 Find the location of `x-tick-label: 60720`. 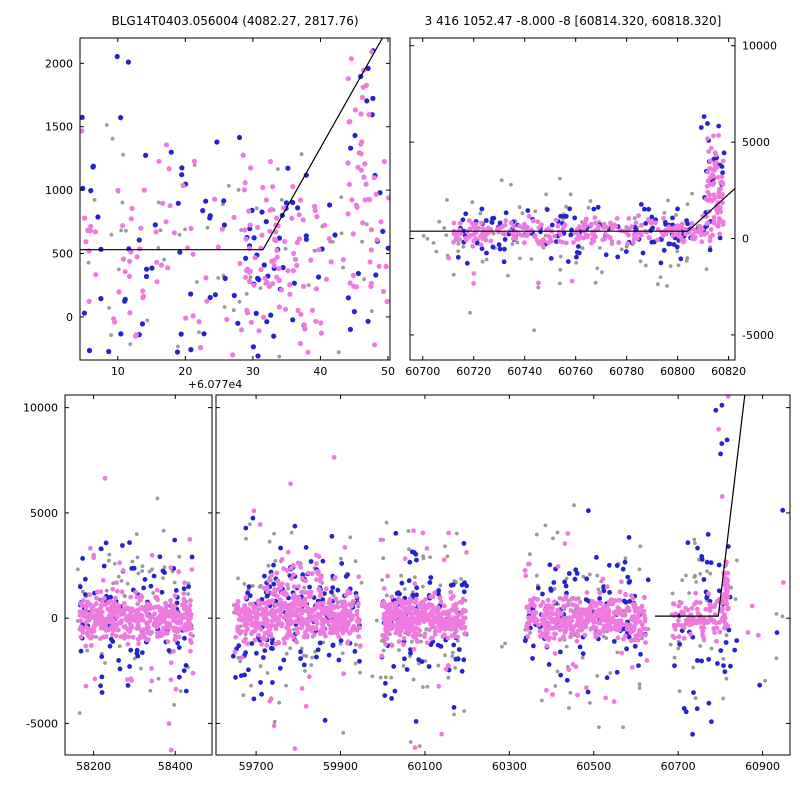

x-tick-label: 60720 is located at coordinates (473, 371).